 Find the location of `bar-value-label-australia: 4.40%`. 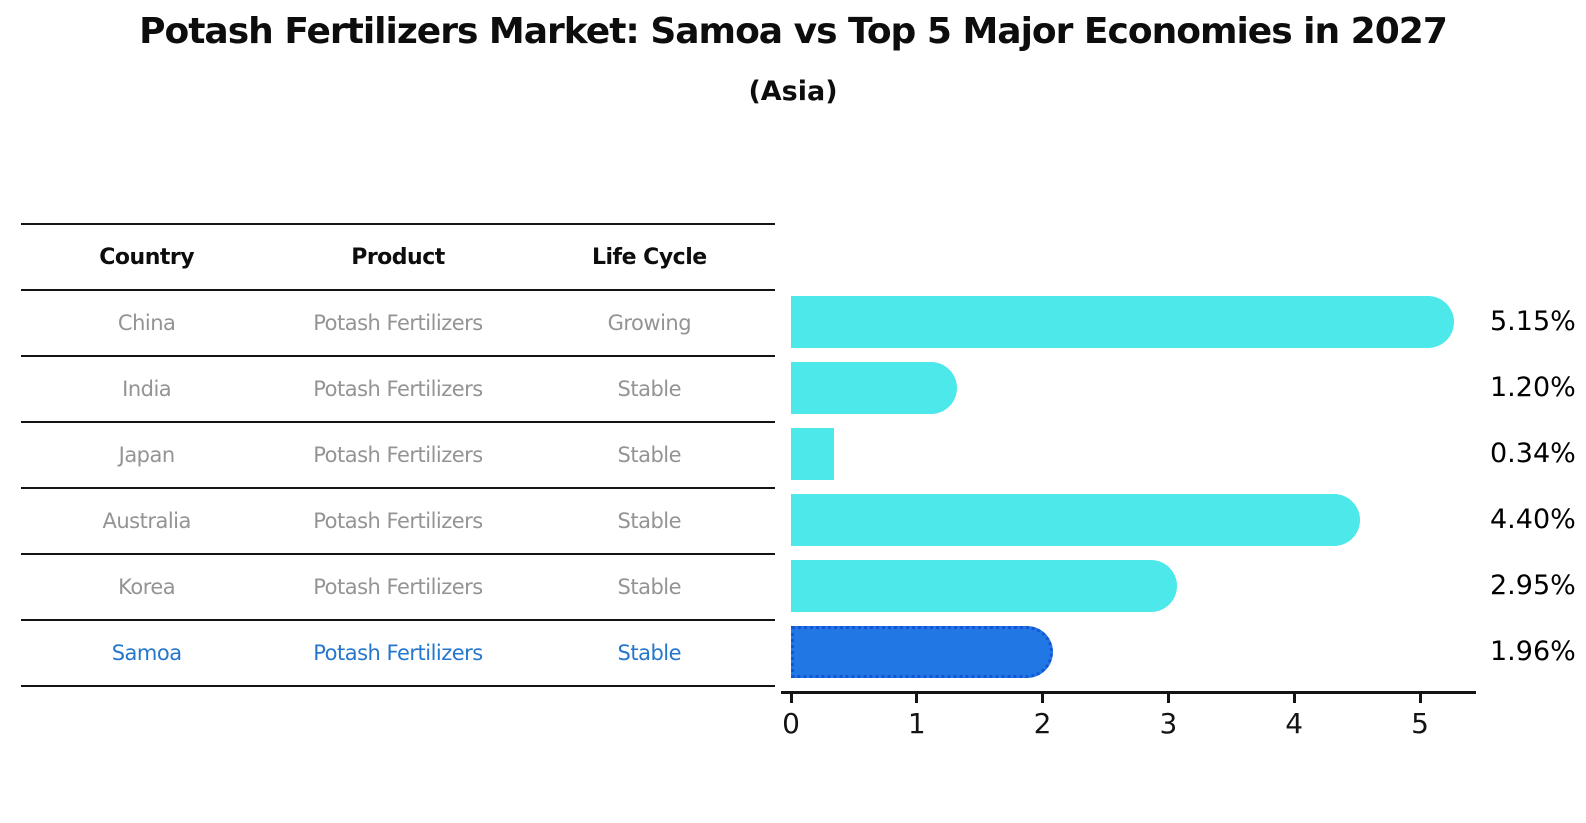

bar-value-label-australia: 4.40% is located at coordinates (1533, 519).